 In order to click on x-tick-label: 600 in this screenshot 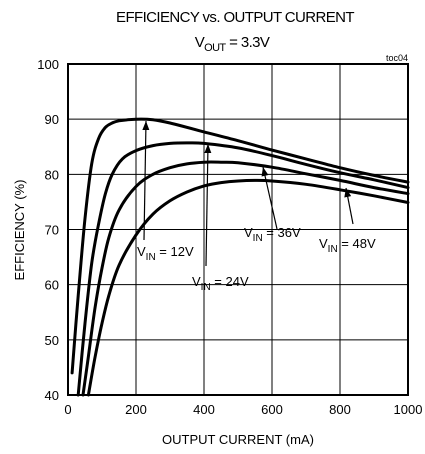, I will do `click(272, 409)`.